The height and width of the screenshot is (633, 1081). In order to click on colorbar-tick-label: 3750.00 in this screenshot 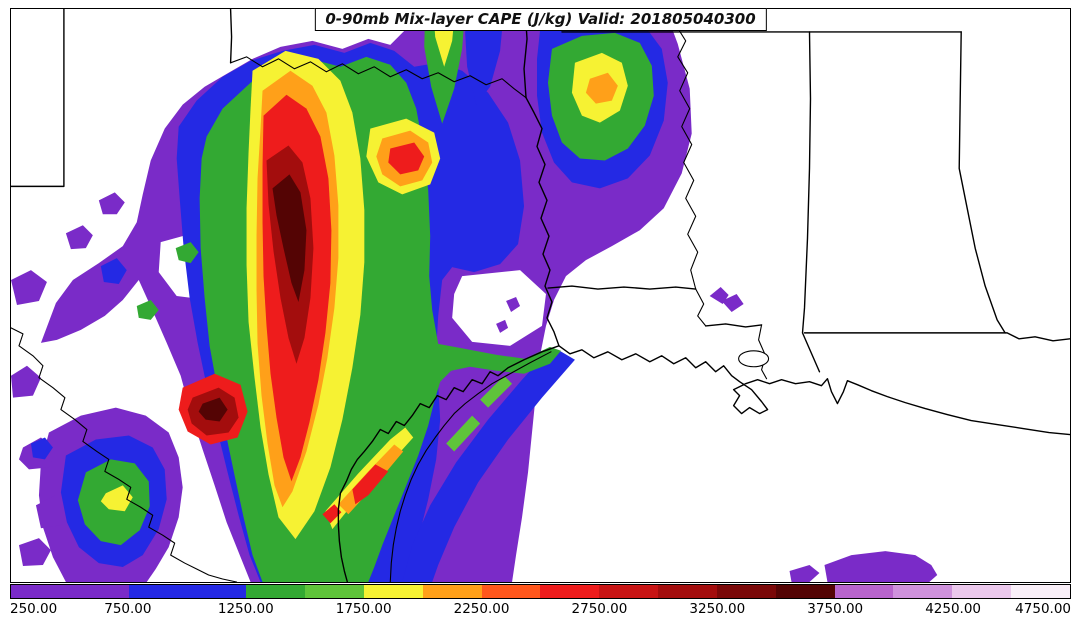, I will do `click(835, 609)`.